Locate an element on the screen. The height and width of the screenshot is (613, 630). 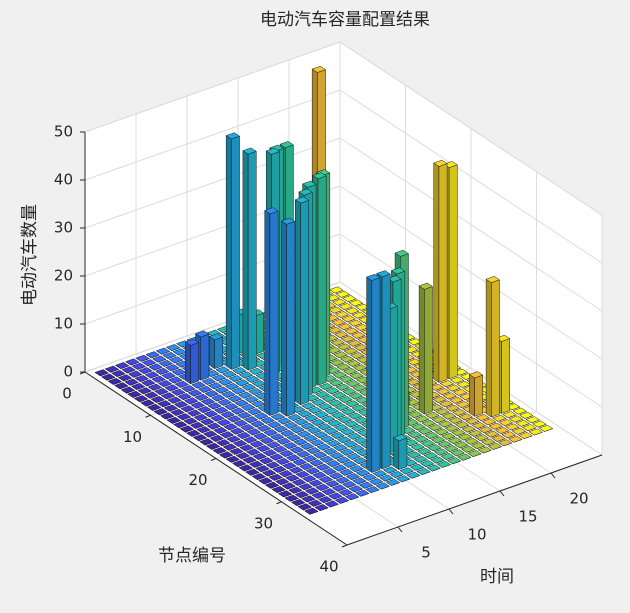
z-tick-label: 40 is located at coordinates (63, 180).